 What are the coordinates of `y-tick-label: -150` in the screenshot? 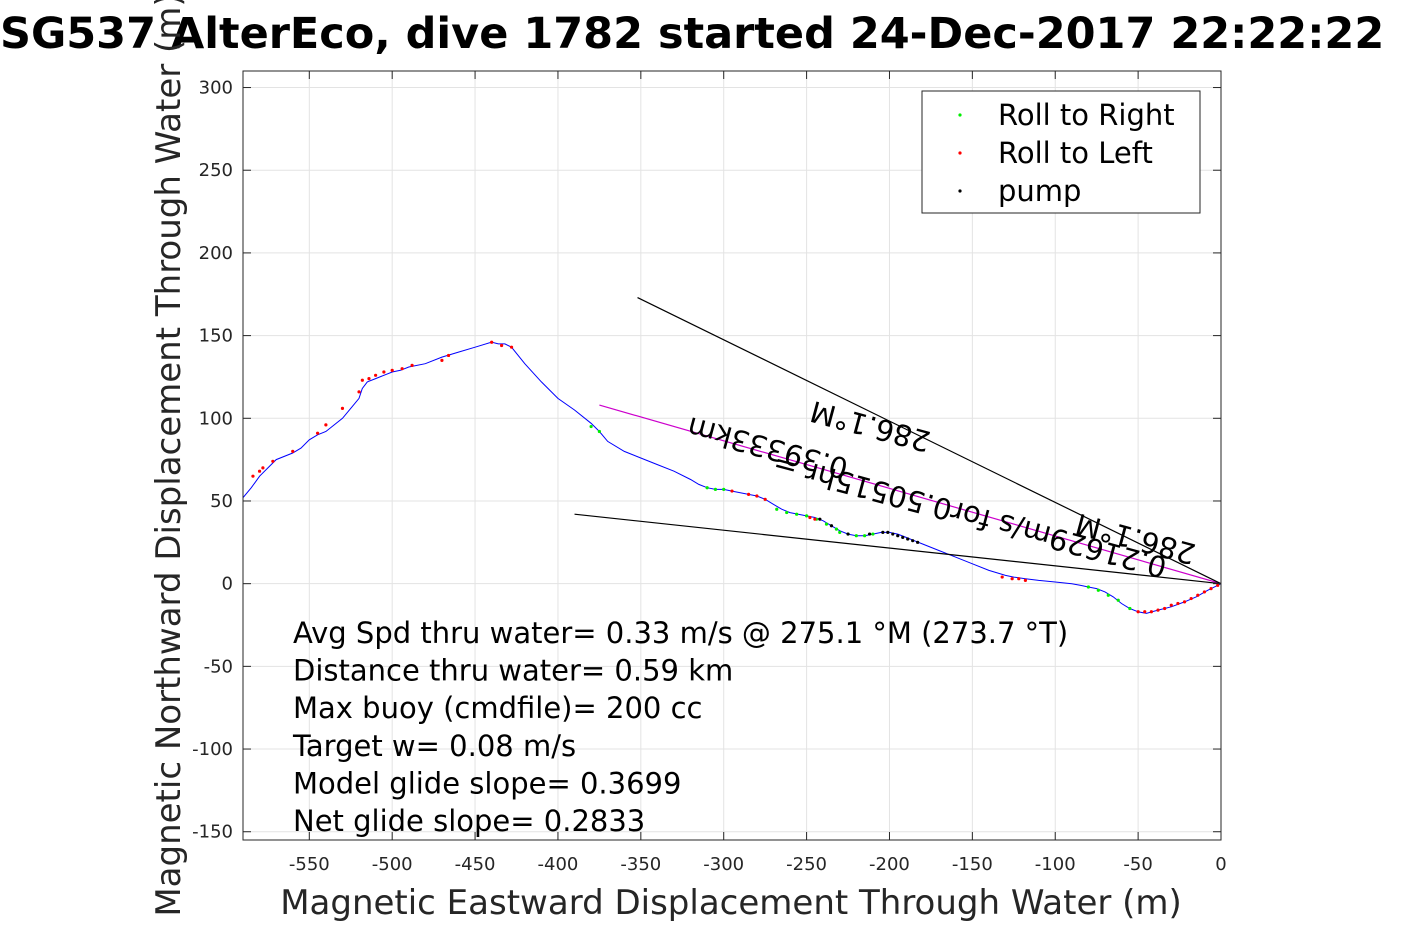 It's located at (212, 832).